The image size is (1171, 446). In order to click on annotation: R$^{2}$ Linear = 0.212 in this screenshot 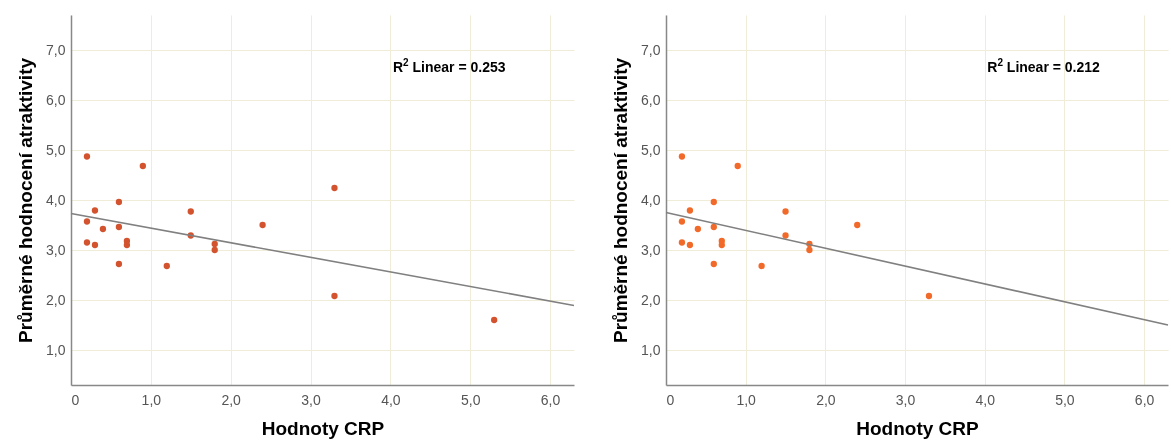, I will do `click(1043, 66)`.